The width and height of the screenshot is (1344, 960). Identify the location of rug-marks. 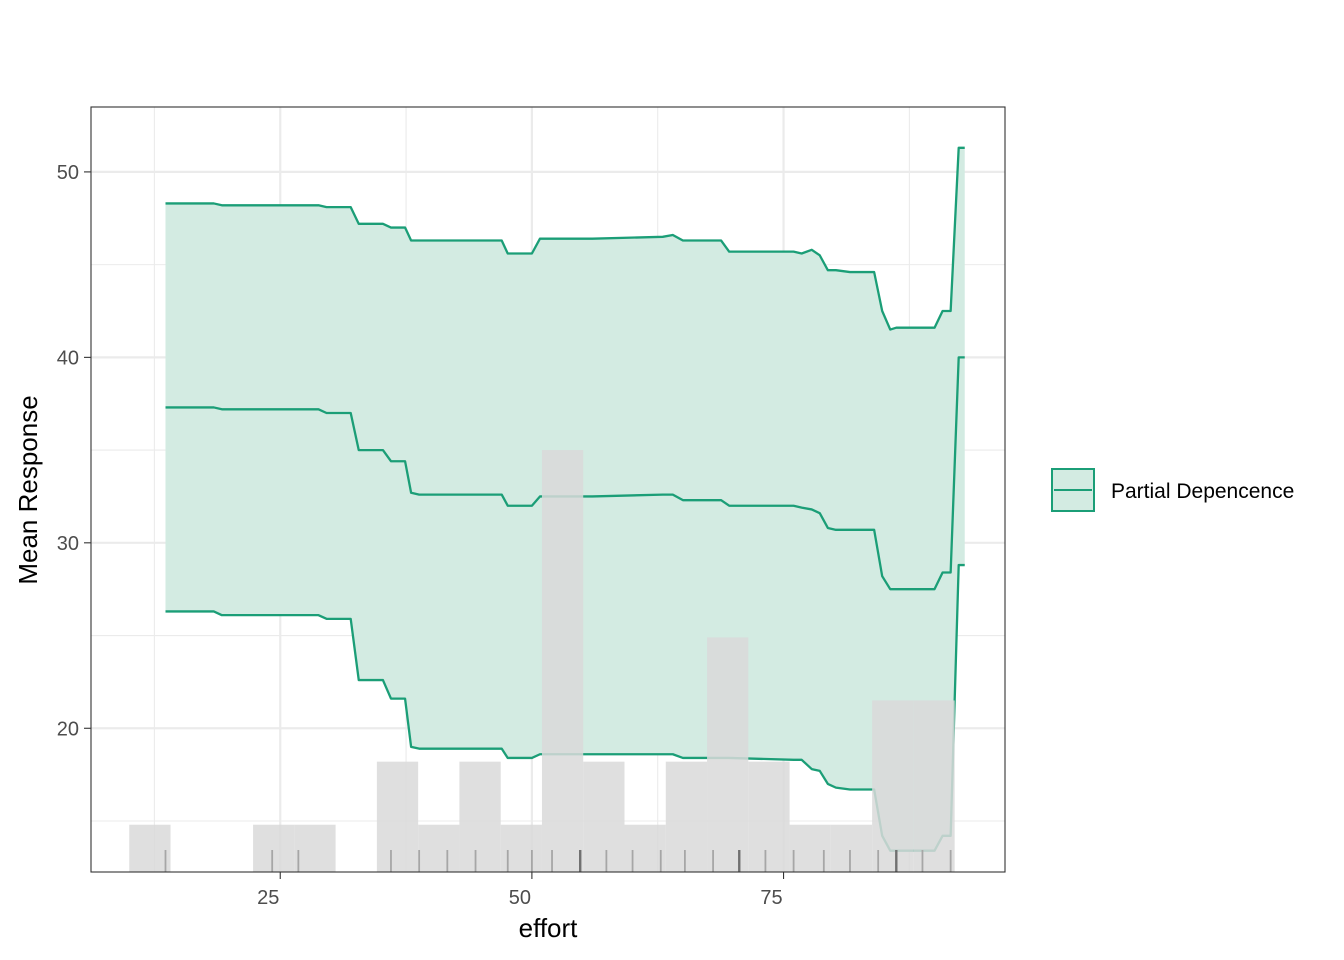
(558, 861).